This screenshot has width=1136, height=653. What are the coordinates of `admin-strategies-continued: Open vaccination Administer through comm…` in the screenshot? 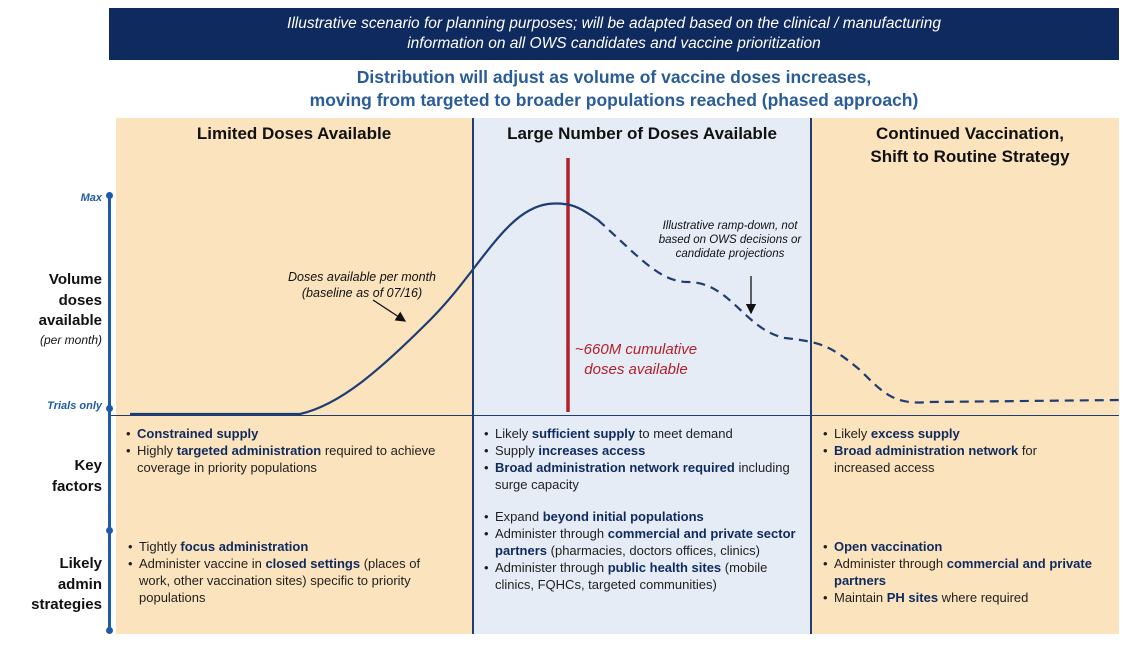 It's located at (958, 572).